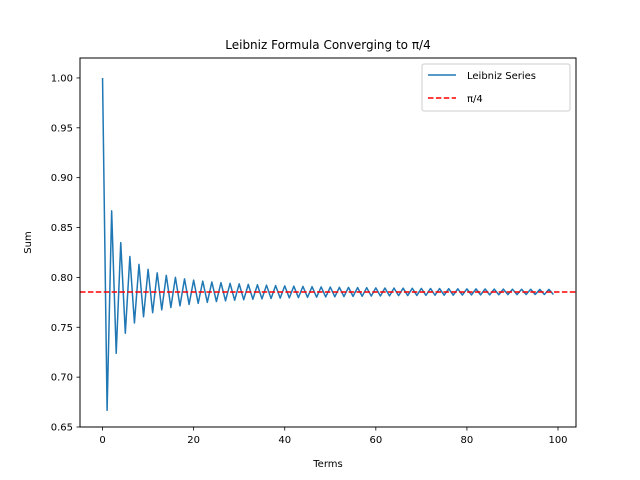 This screenshot has width=640, height=480. Describe the element at coordinates (62, 128) in the screenshot. I see `y-tick-label: 0.95` at that location.